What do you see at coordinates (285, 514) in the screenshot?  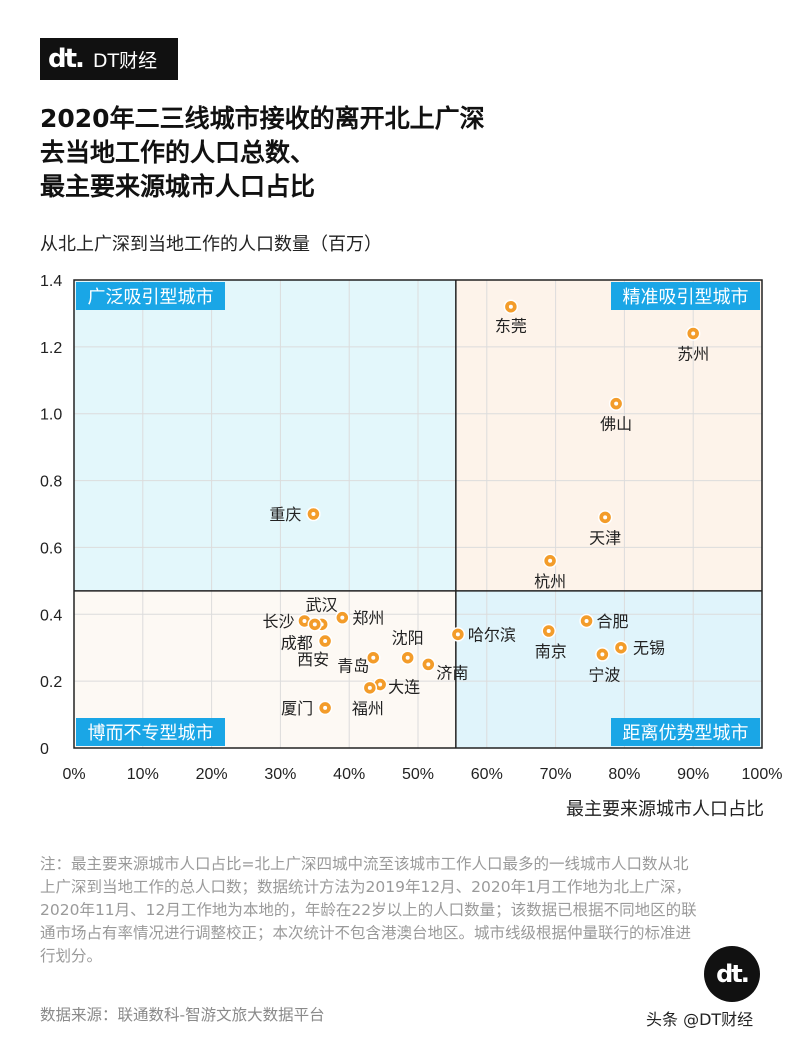 I see `point-label: 重庆` at bounding box center [285, 514].